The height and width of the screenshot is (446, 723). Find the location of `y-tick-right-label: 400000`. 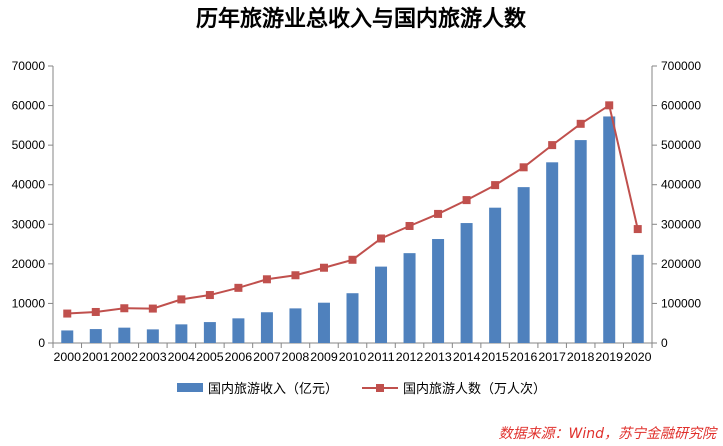

y-tick-right-label: 400000 is located at coordinates (681, 185).